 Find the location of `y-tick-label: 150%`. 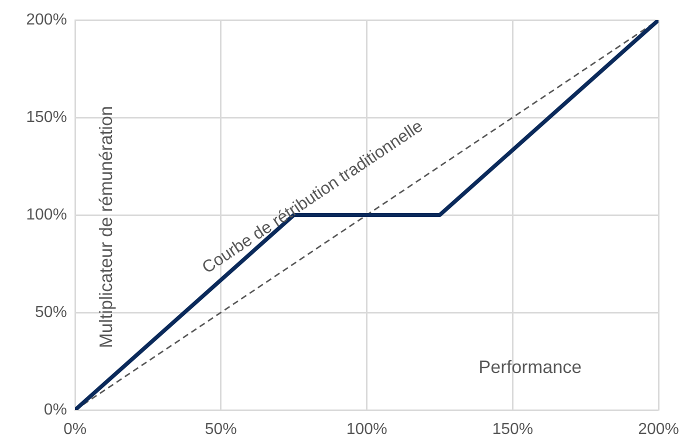

y-tick-label: 150% is located at coordinates (46, 117).